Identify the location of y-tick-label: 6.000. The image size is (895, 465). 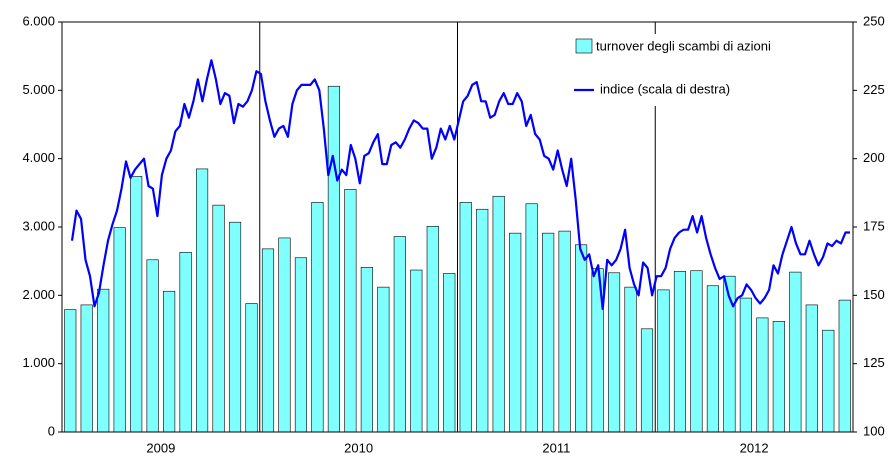
(38, 20).